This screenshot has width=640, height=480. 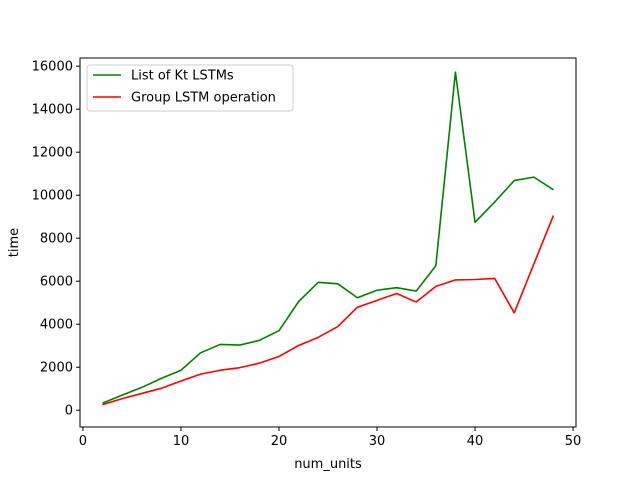 What do you see at coordinates (279, 441) in the screenshot?
I see `x-tick-label: 20` at bounding box center [279, 441].